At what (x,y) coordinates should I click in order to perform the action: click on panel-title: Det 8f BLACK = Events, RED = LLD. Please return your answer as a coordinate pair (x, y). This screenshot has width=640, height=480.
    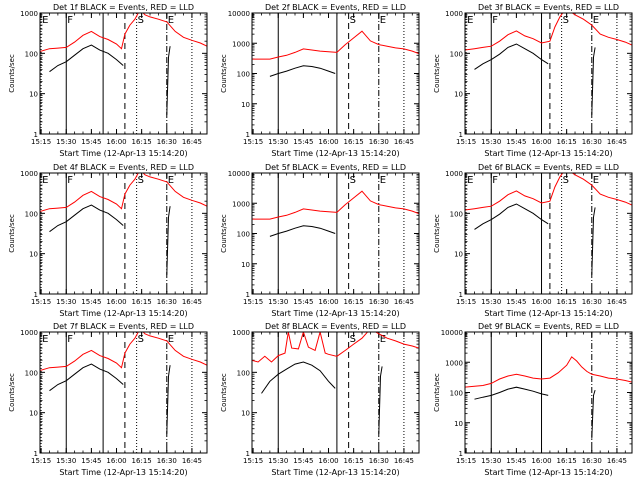
    Looking at the image, I should click on (335, 326).